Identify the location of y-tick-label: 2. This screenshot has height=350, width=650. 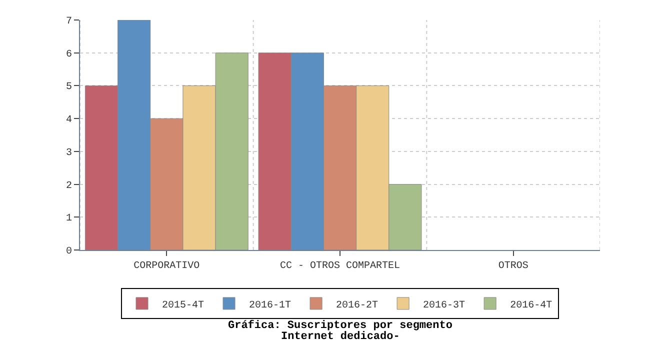
(69, 186).